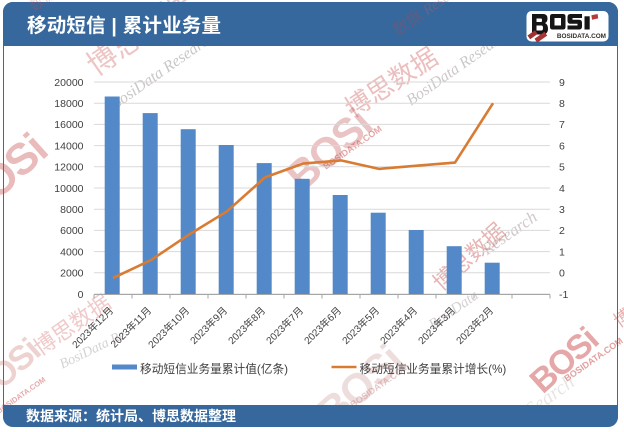  What do you see at coordinates (322, 325) in the screenshot?
I see `svg-text: 2023年6月` at bounding box center [322, 325].